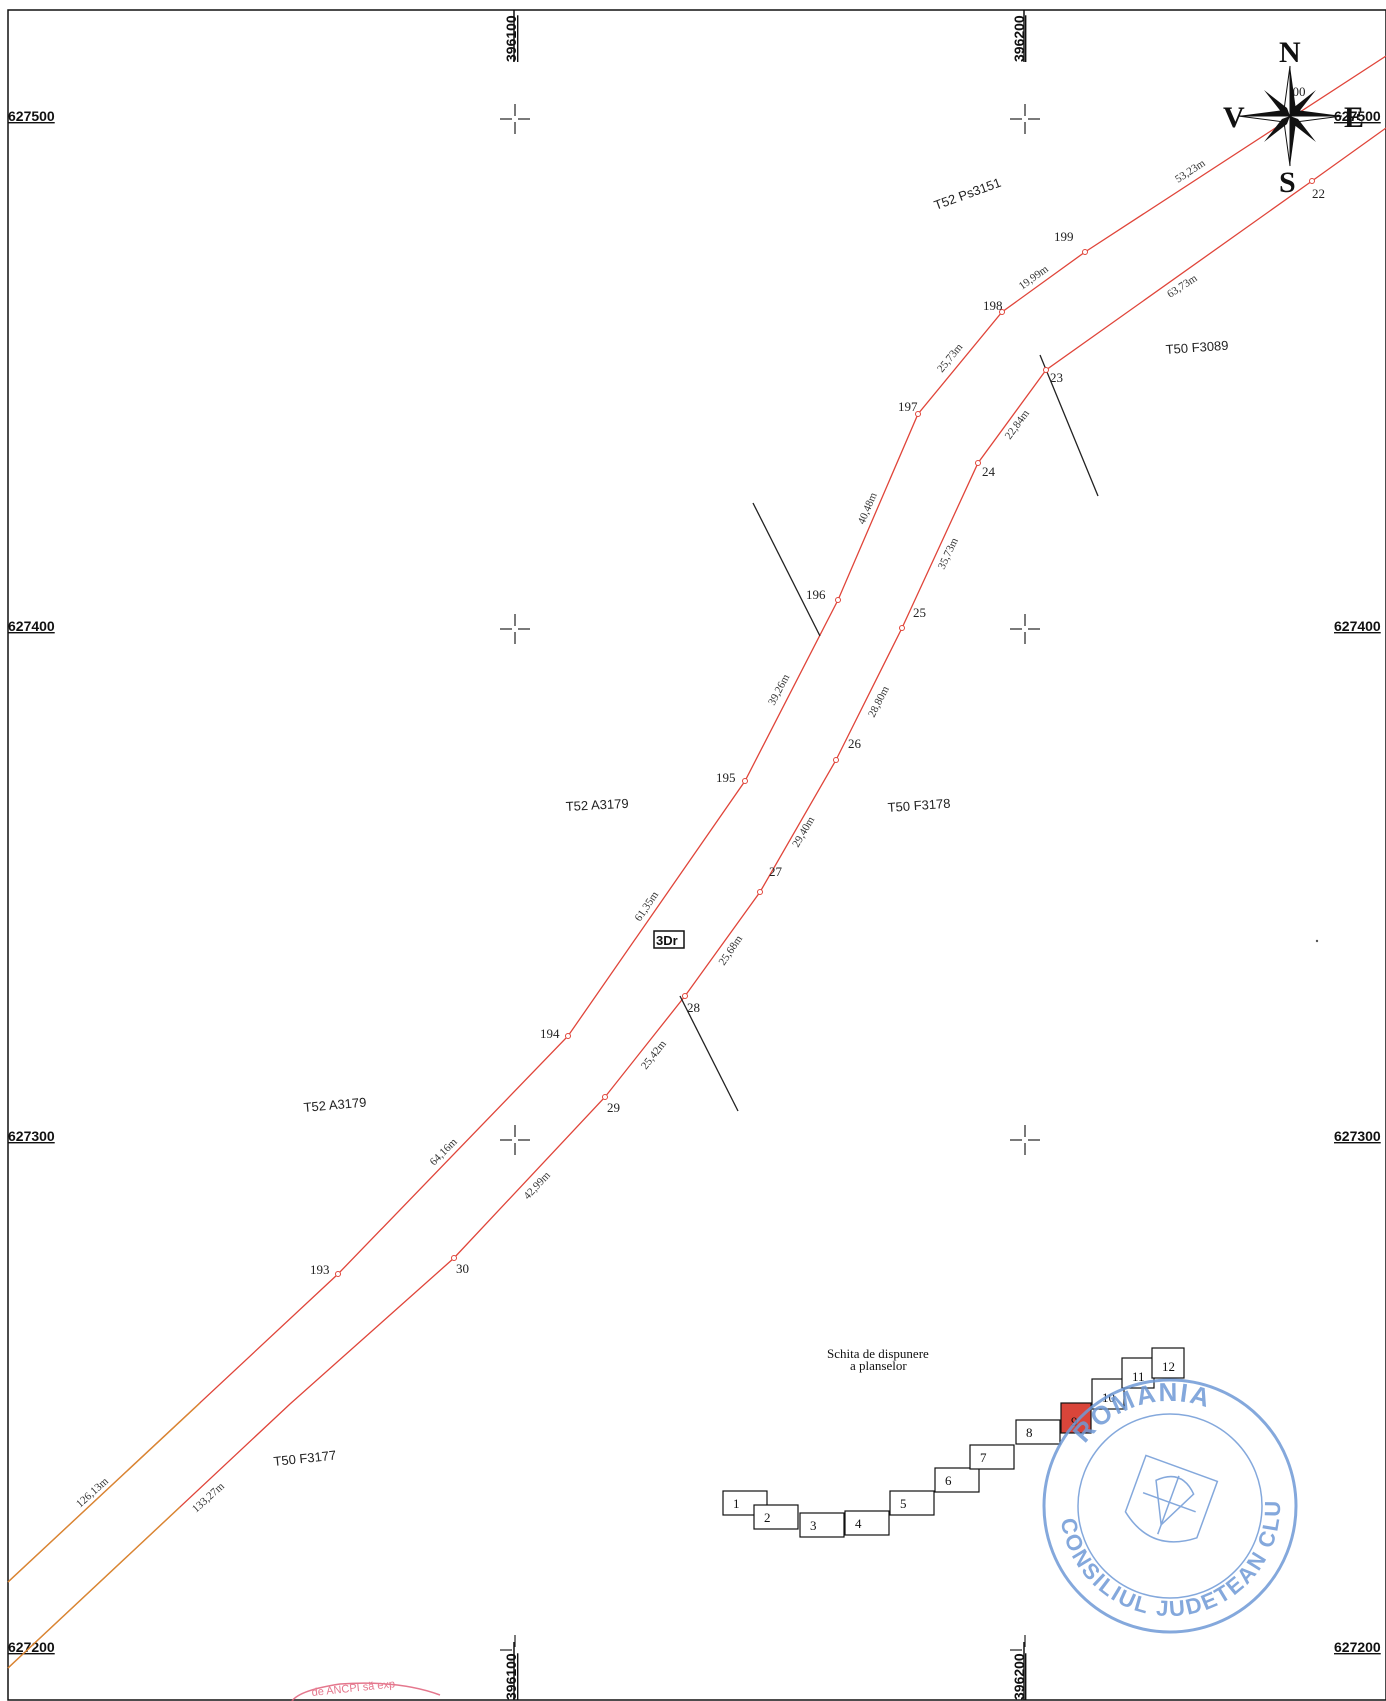 The width and height of the screenshot is (1386, 1701). What do you see at coordinates (1171, 1498) in the screenshot?
I see `coat-of-arms-icon` at bounding box center [1171, 1498].